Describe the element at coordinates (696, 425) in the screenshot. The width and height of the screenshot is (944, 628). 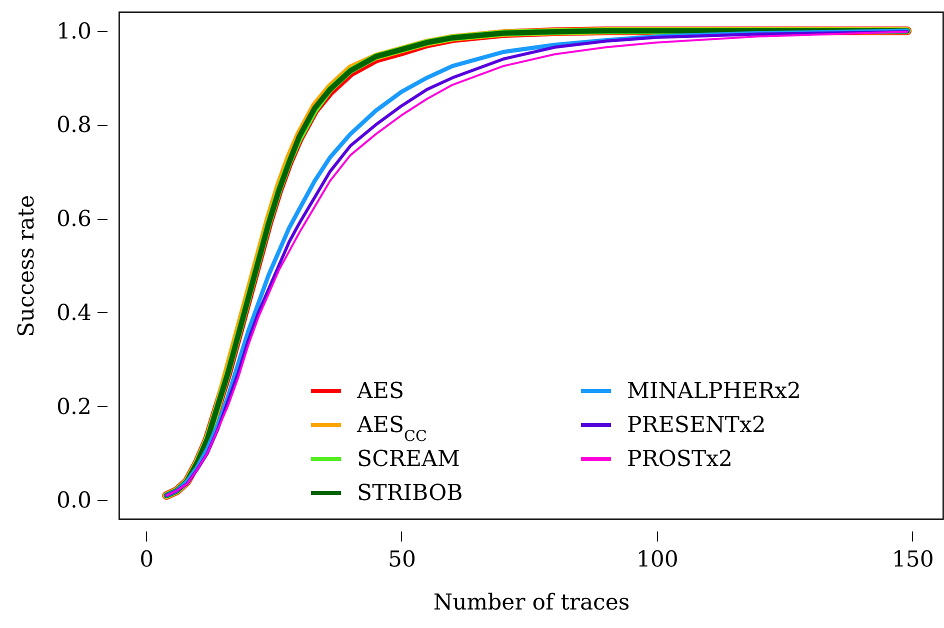
I see `legend-label: PRESENTx2` at that location.